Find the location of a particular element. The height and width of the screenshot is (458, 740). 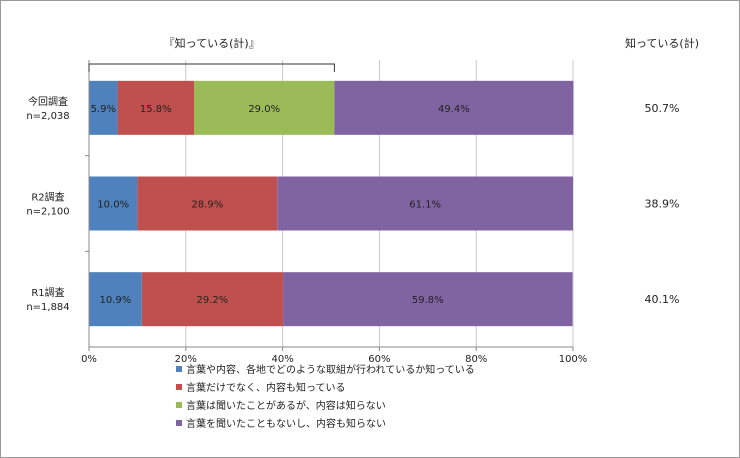

category-labels: 今回調査 n=2,038 R2調査 n=2,100 R1調査 n=1,884 is located at coordinates (47, 204).